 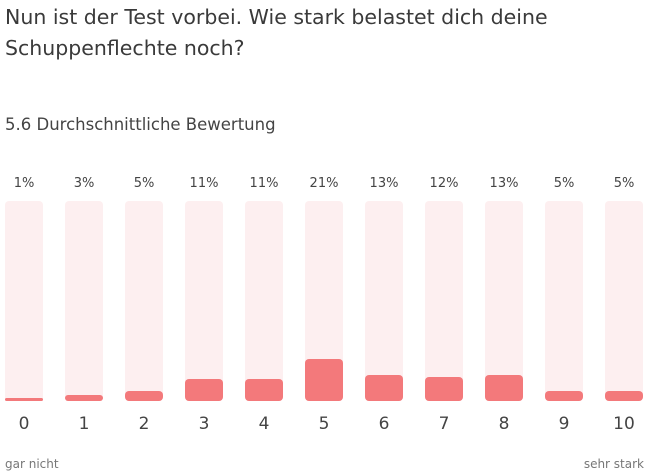 What do you see at coordinates (144, 183) in the screenshot?
I see `value-label-2: 5%` at bounding box center [144, 183].